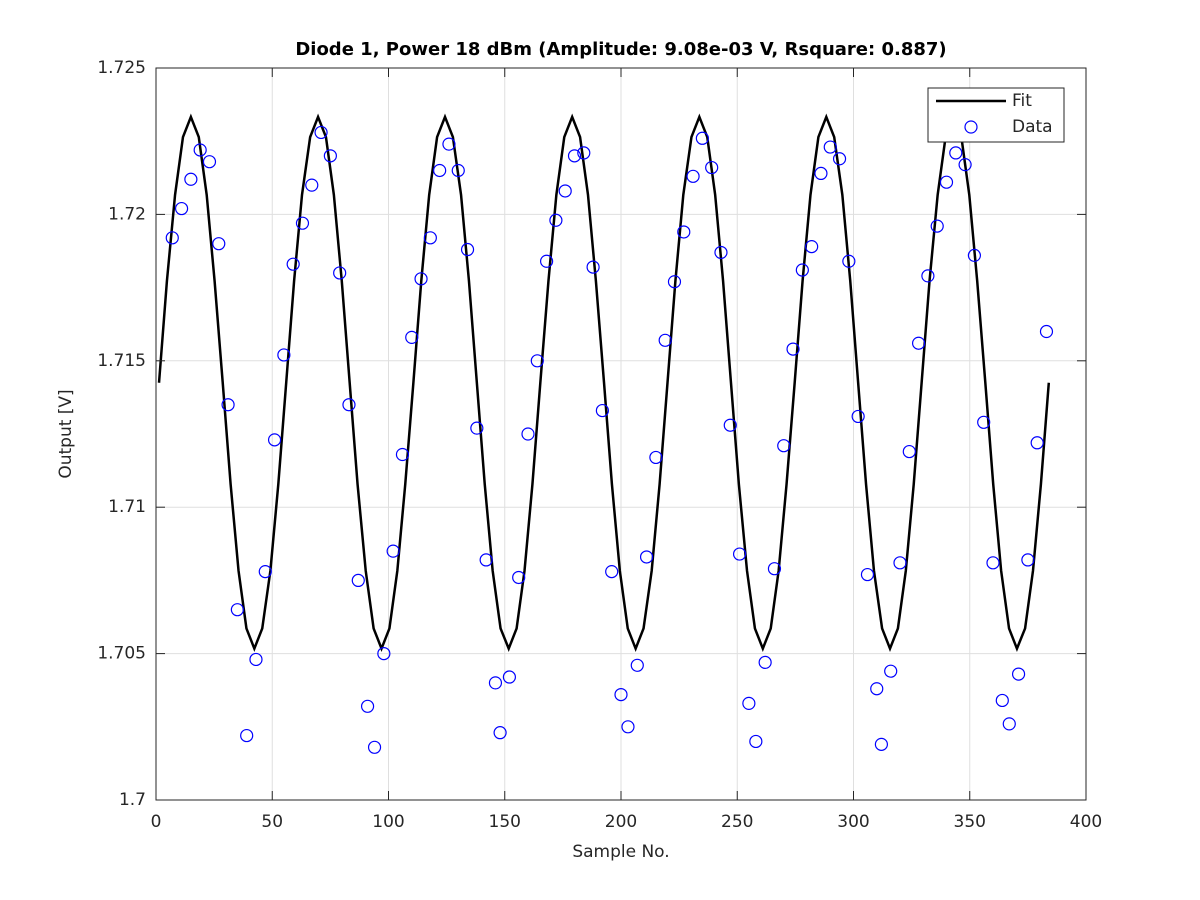  What do you see at coordinates (1022, 101) in the screenshot?
I see `legend-label: Fit` at bounding box center [1022, 101].